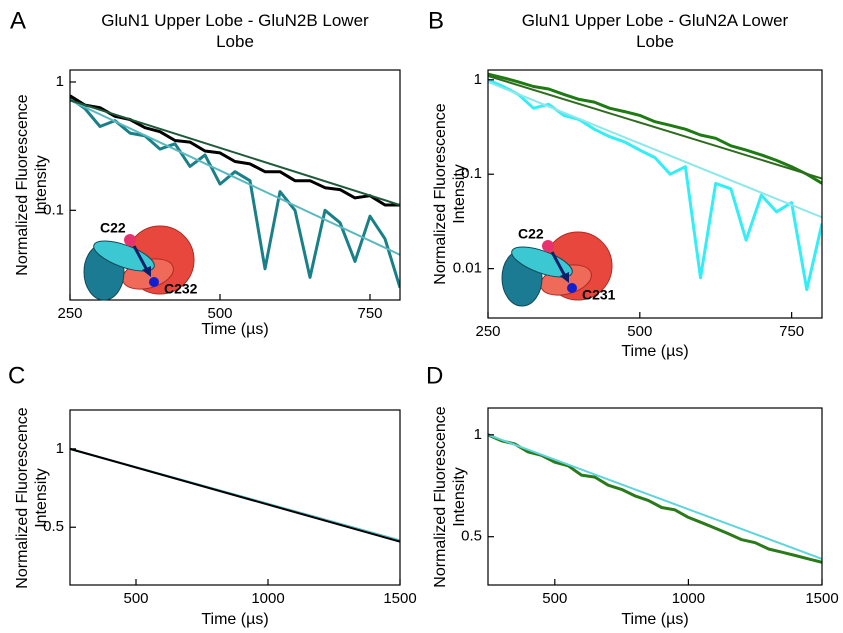 This screenshot has height=633, width=843. I want to click on annotation: C231, so click(599, 295).